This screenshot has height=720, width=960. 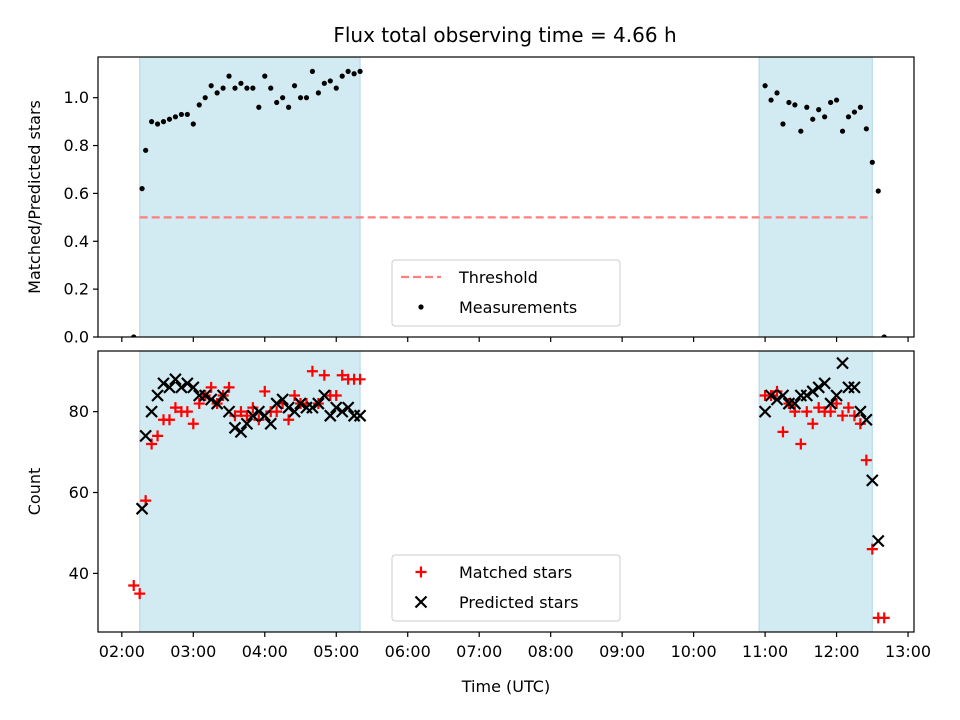 I want to click on y-tick-label: 60, so click(x=79, y=492).